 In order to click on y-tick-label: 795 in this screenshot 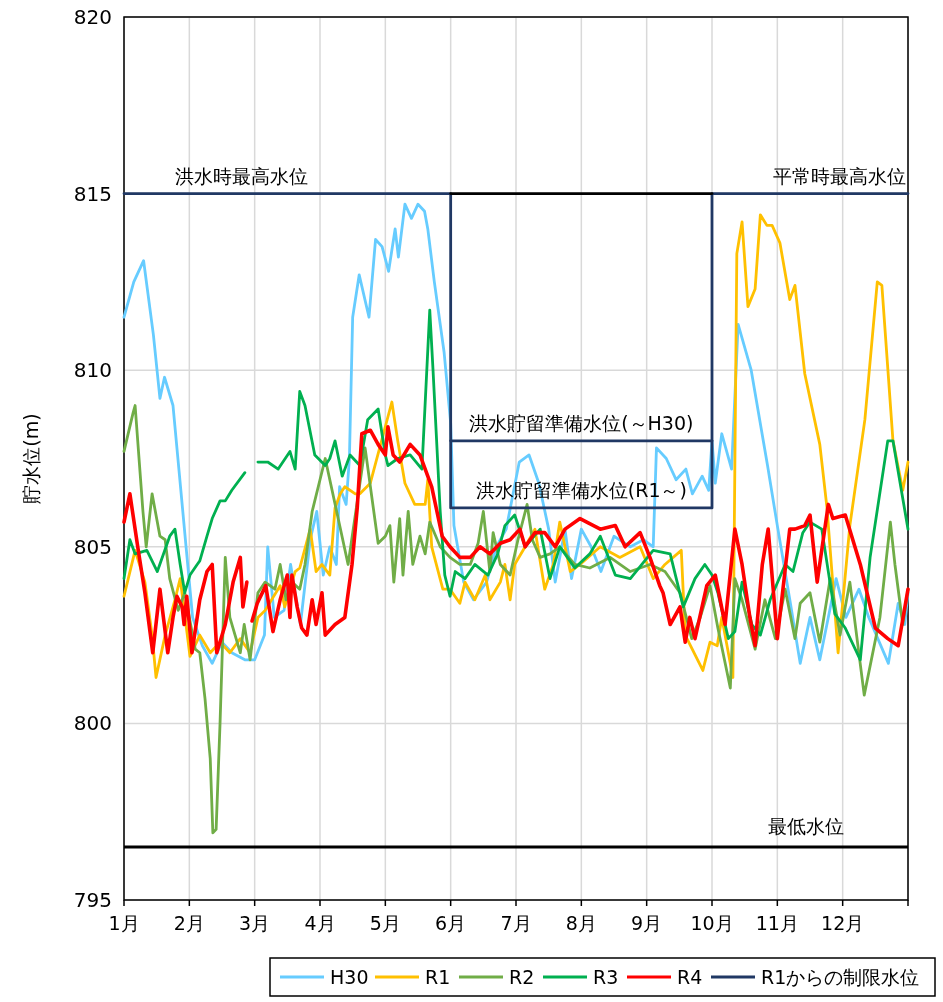, I will do `click(92, 900)`.